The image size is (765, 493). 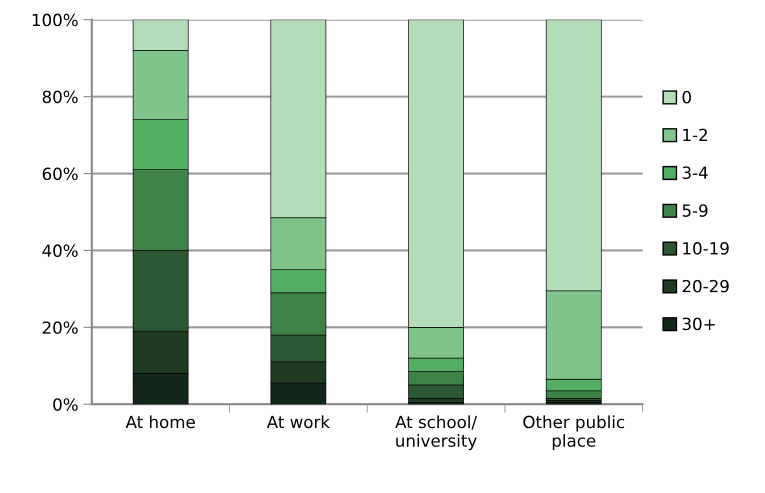 What do you see at coordinates (705, 286) in the screenshot?
I see `legend-label: 20-29` at bounding box center [705, 286].